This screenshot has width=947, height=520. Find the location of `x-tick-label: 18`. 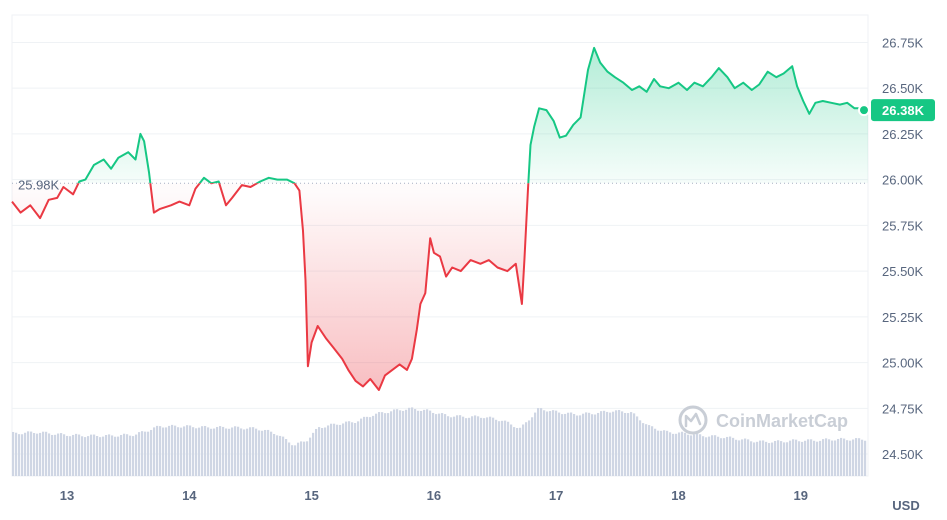

x-tick-label: 18 is located at coordinates (678, 495).